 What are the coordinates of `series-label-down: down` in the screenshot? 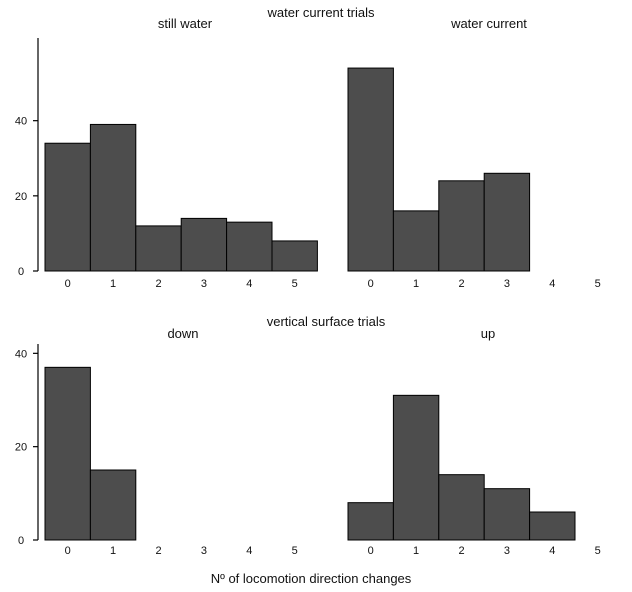 It's located at (182, 333).